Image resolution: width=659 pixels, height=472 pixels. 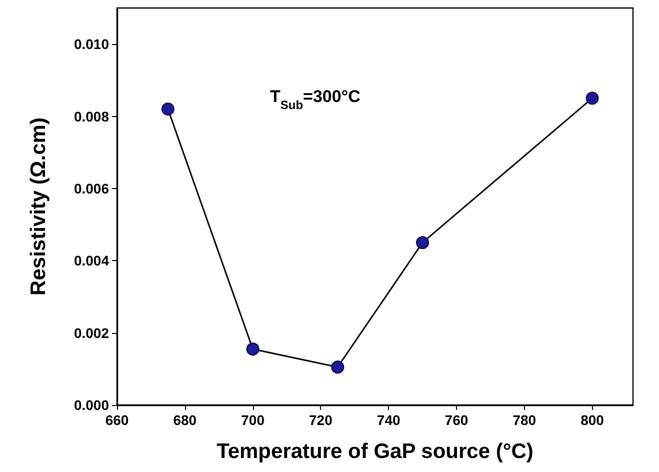 I want to click on x-tick-label: 700, so click(x=253, y=420).